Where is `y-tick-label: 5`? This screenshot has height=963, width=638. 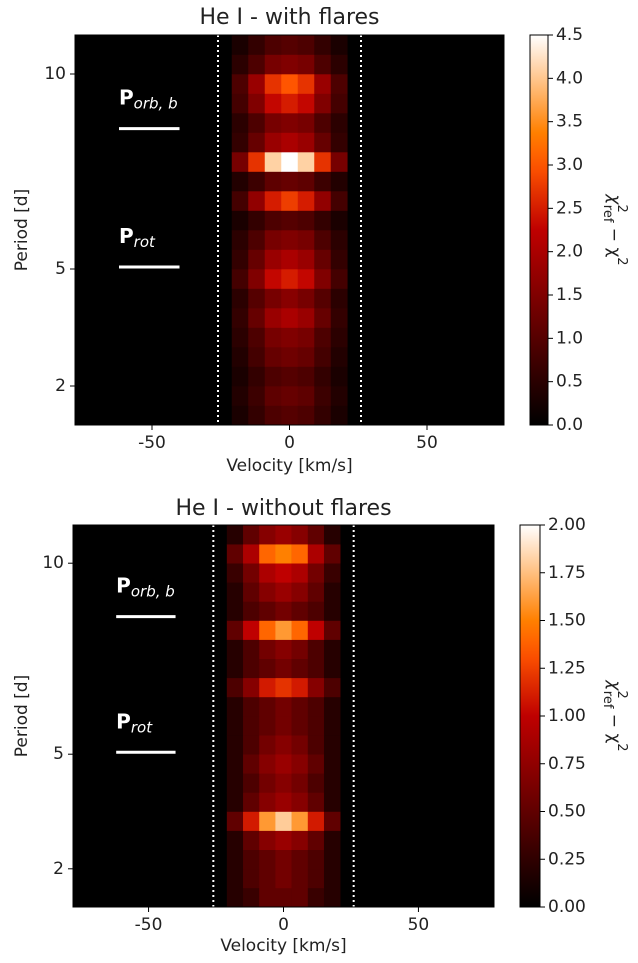
y-tick-label: 5 is located at coordinates (58, 754).